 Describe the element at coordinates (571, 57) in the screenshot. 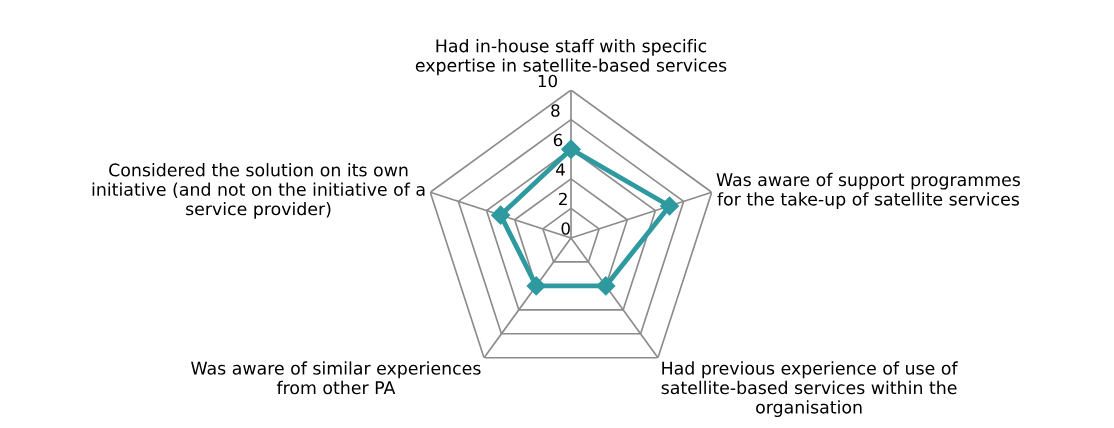

I see `spoke-label: Had in-house staff with specific expertise in satellite-based services` at that location.